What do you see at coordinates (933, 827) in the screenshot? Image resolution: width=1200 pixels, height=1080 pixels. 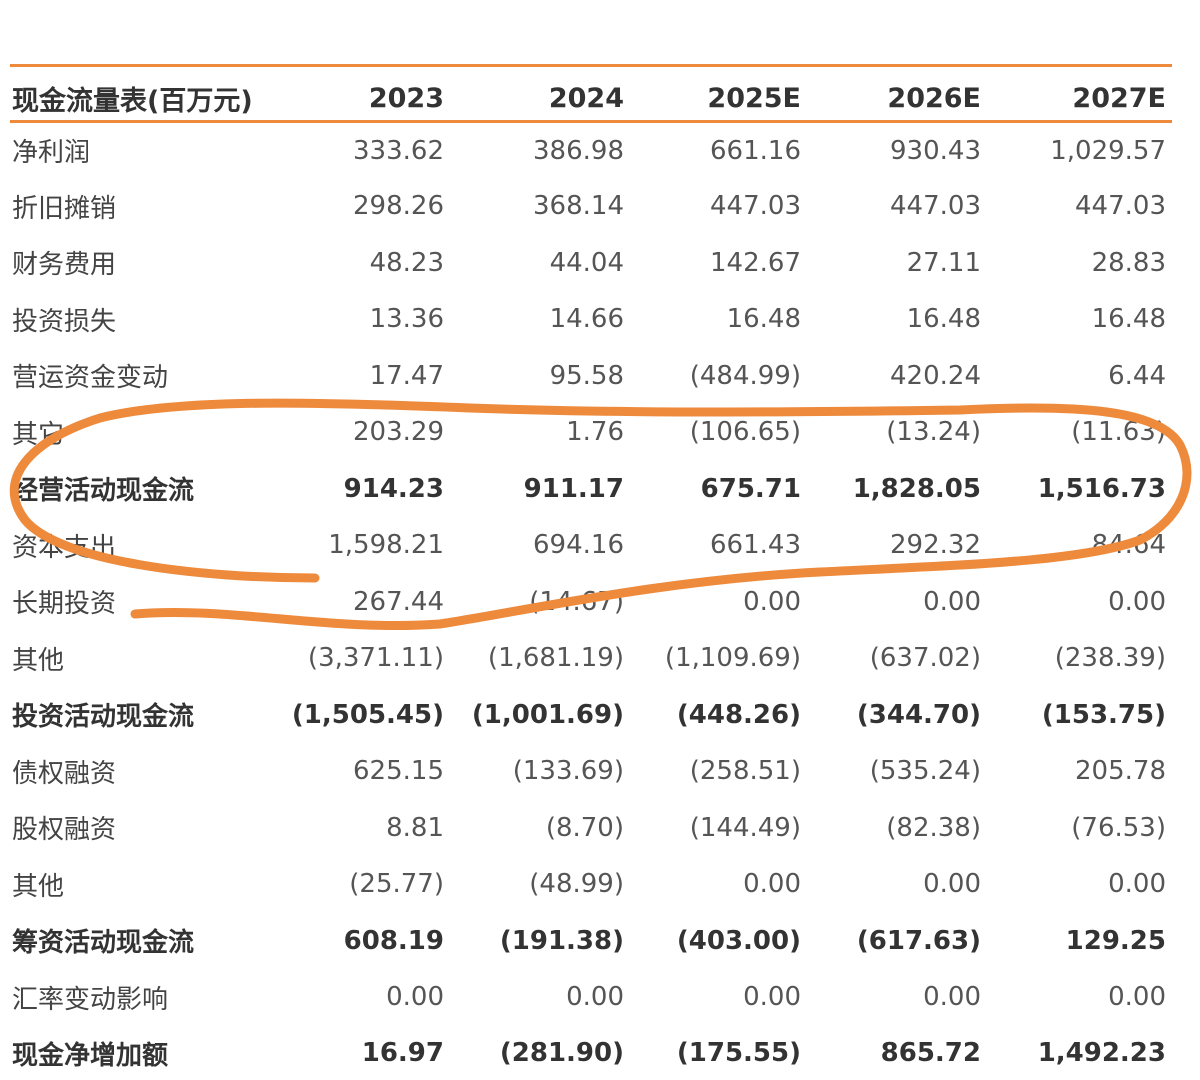 I see `row-value: (82.38)` at bounding box center [933, 827].